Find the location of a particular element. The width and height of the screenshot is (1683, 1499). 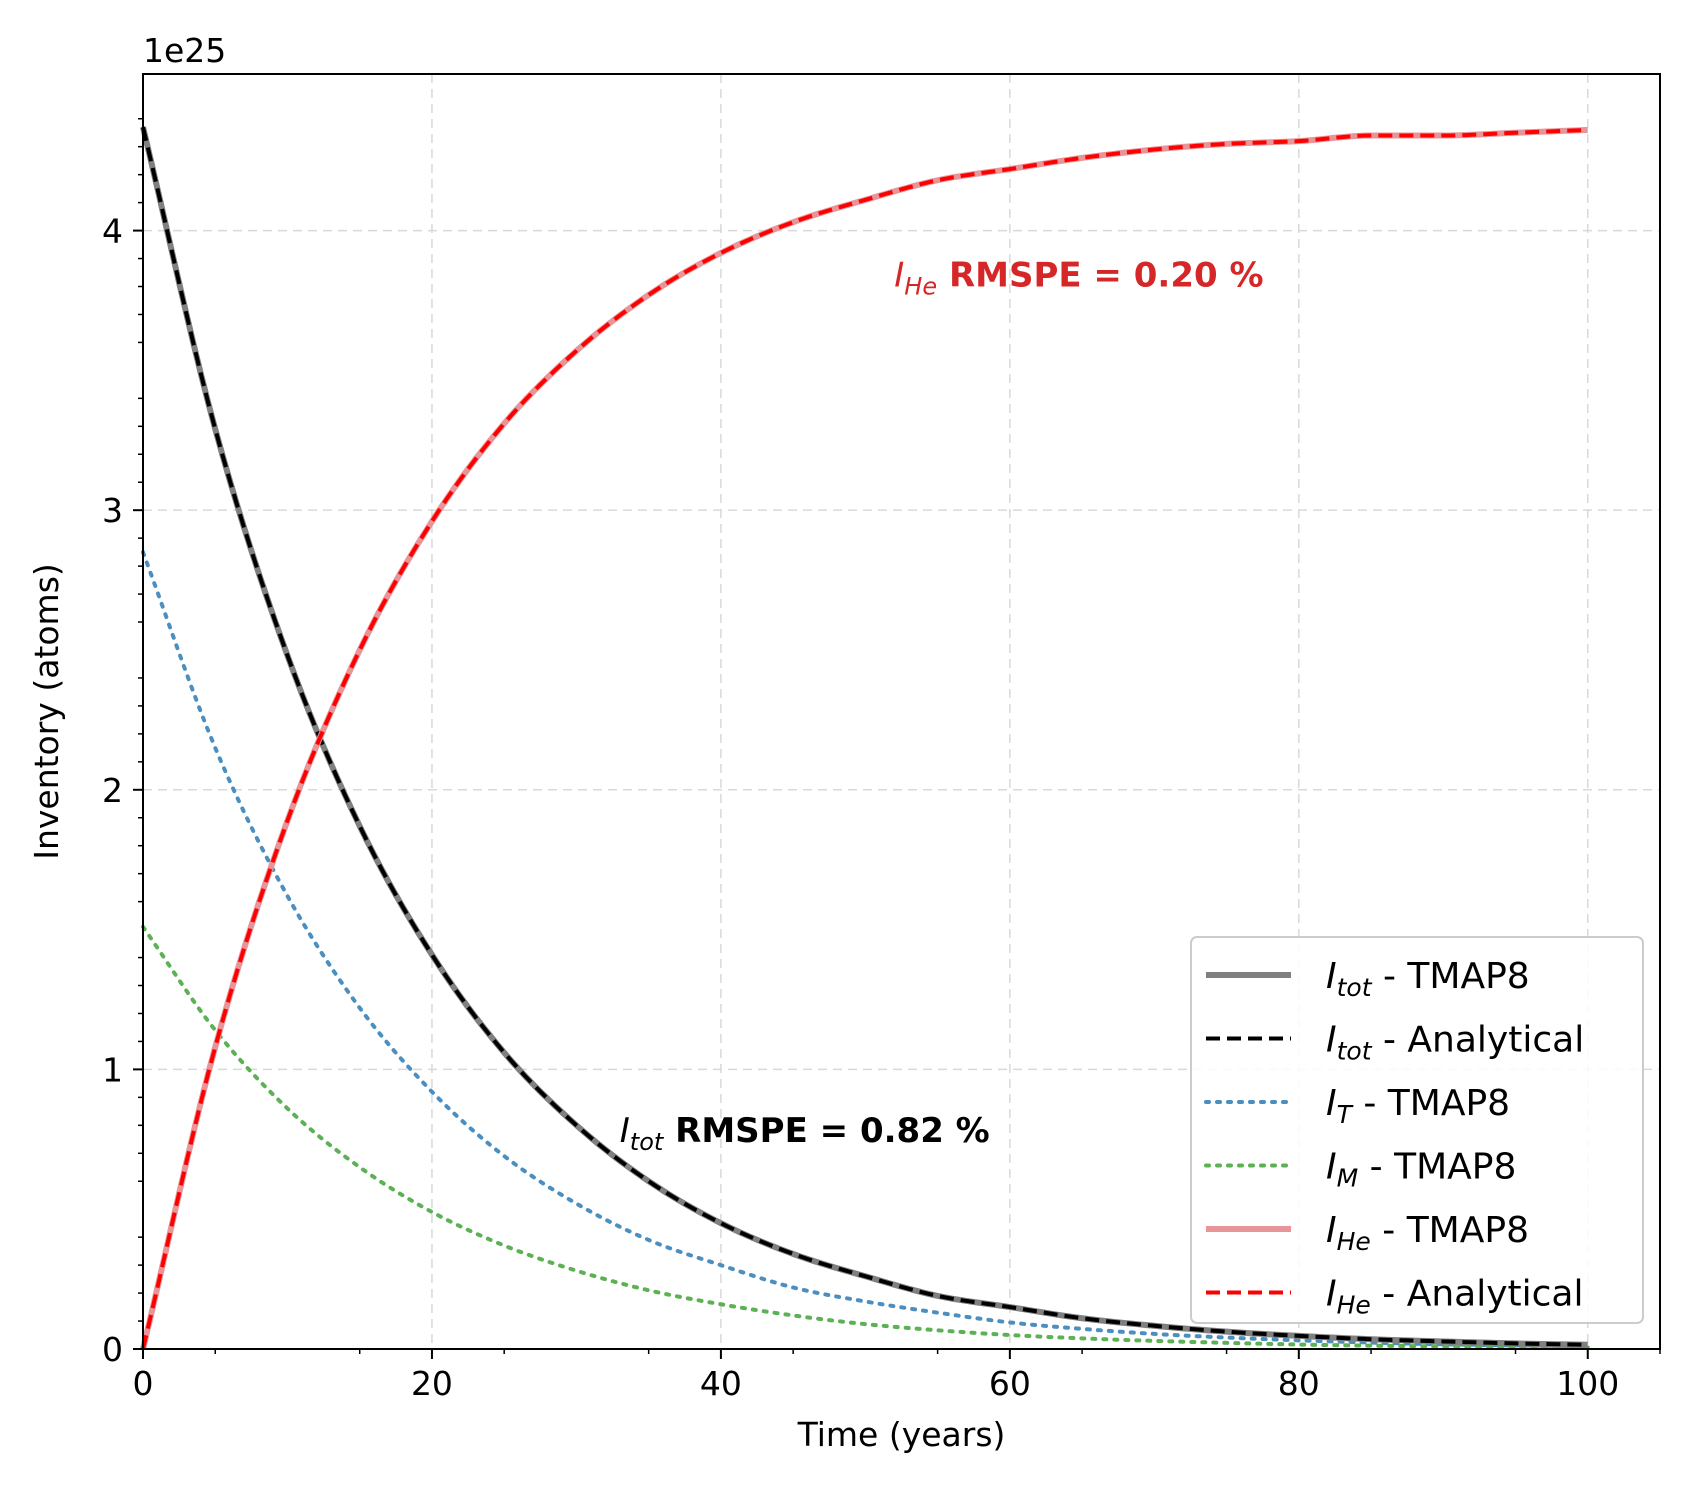

annotation-he: IHe RMSPE = 0.20 % is located at coordinates (1078, 278).